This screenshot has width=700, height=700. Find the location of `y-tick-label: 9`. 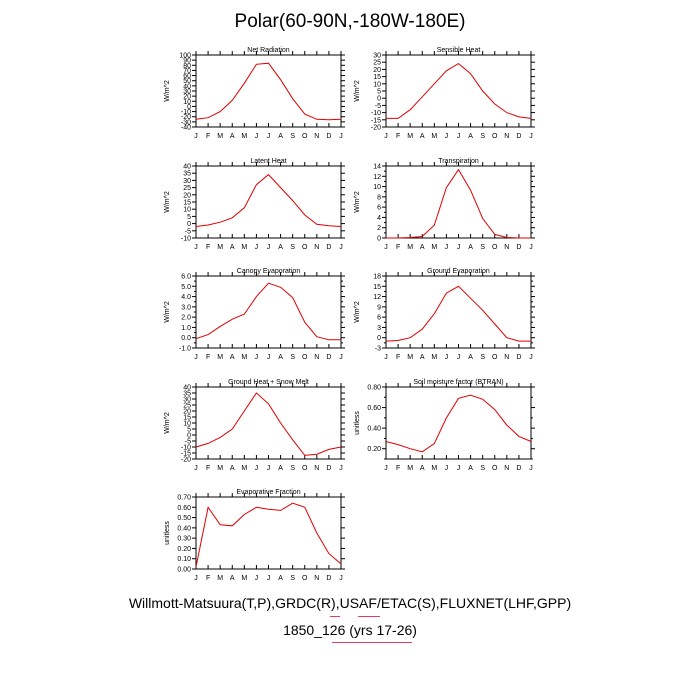

y-tick-label: 9 is located at coordinates (379, 307).